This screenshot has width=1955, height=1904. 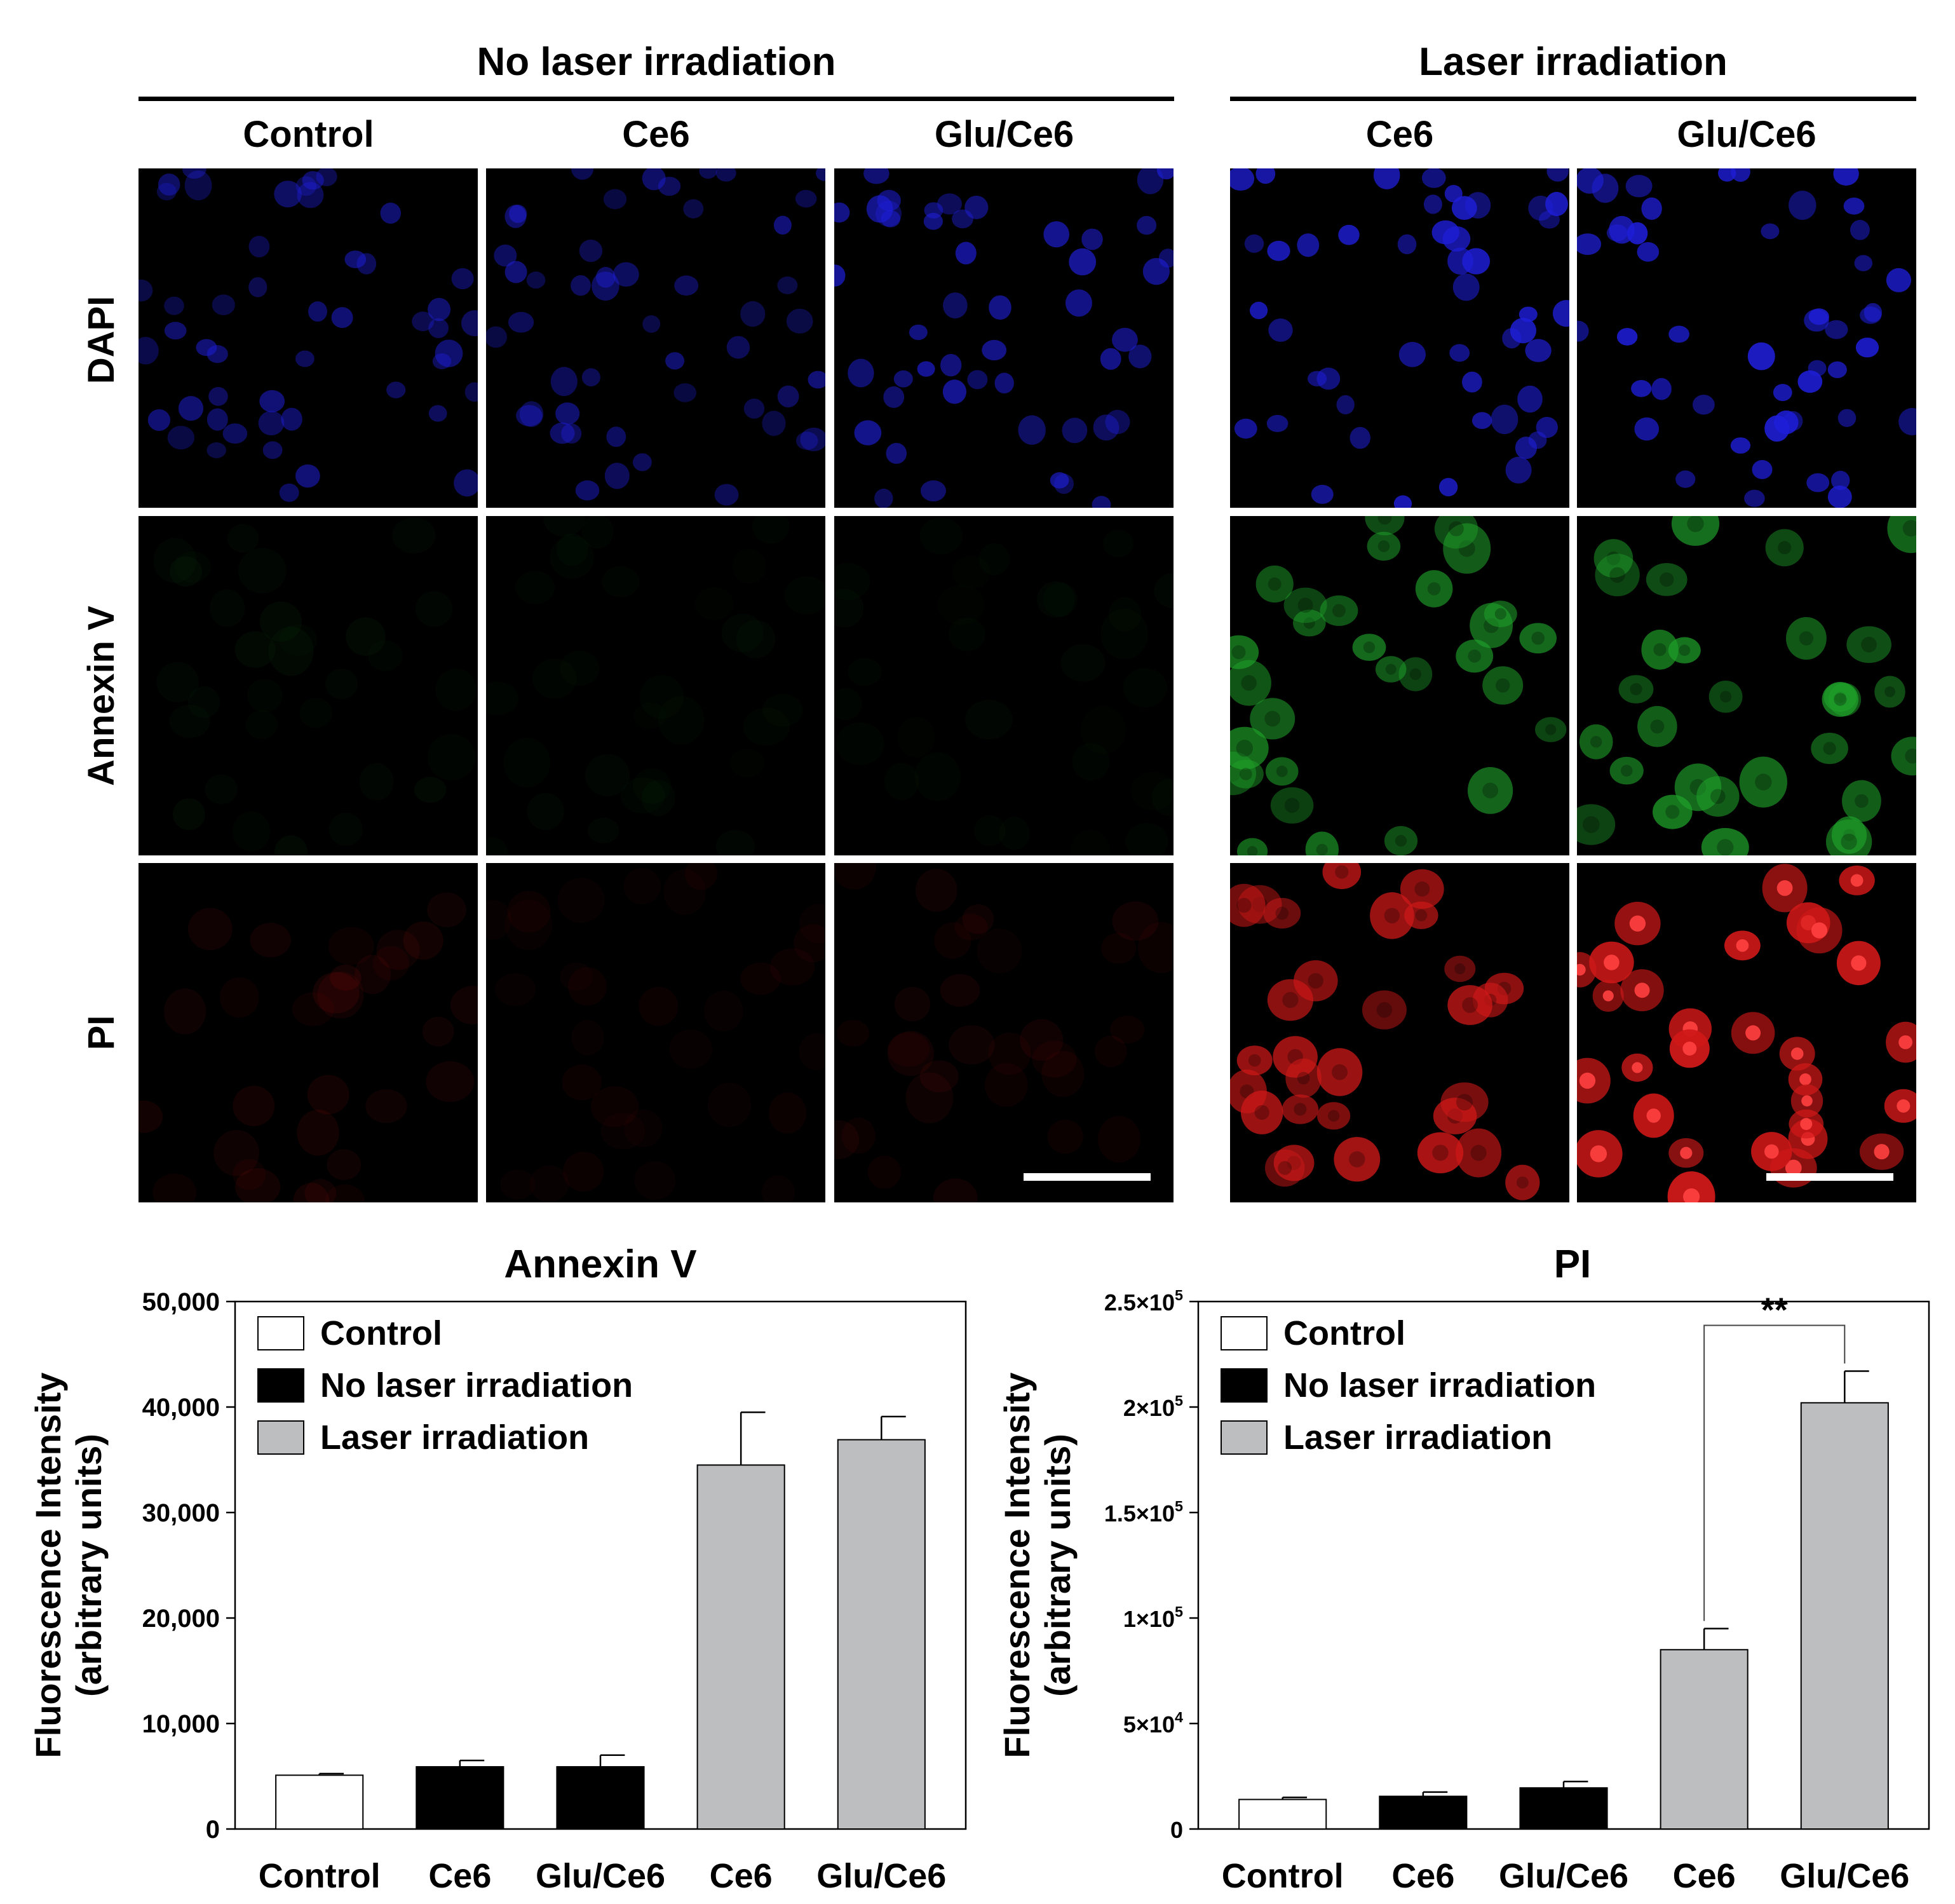 What do you see at coordinates (1149, 1724) in the screenshot?
I see `y-tick-base: 5×10` at bounding box center [1149, 1724].